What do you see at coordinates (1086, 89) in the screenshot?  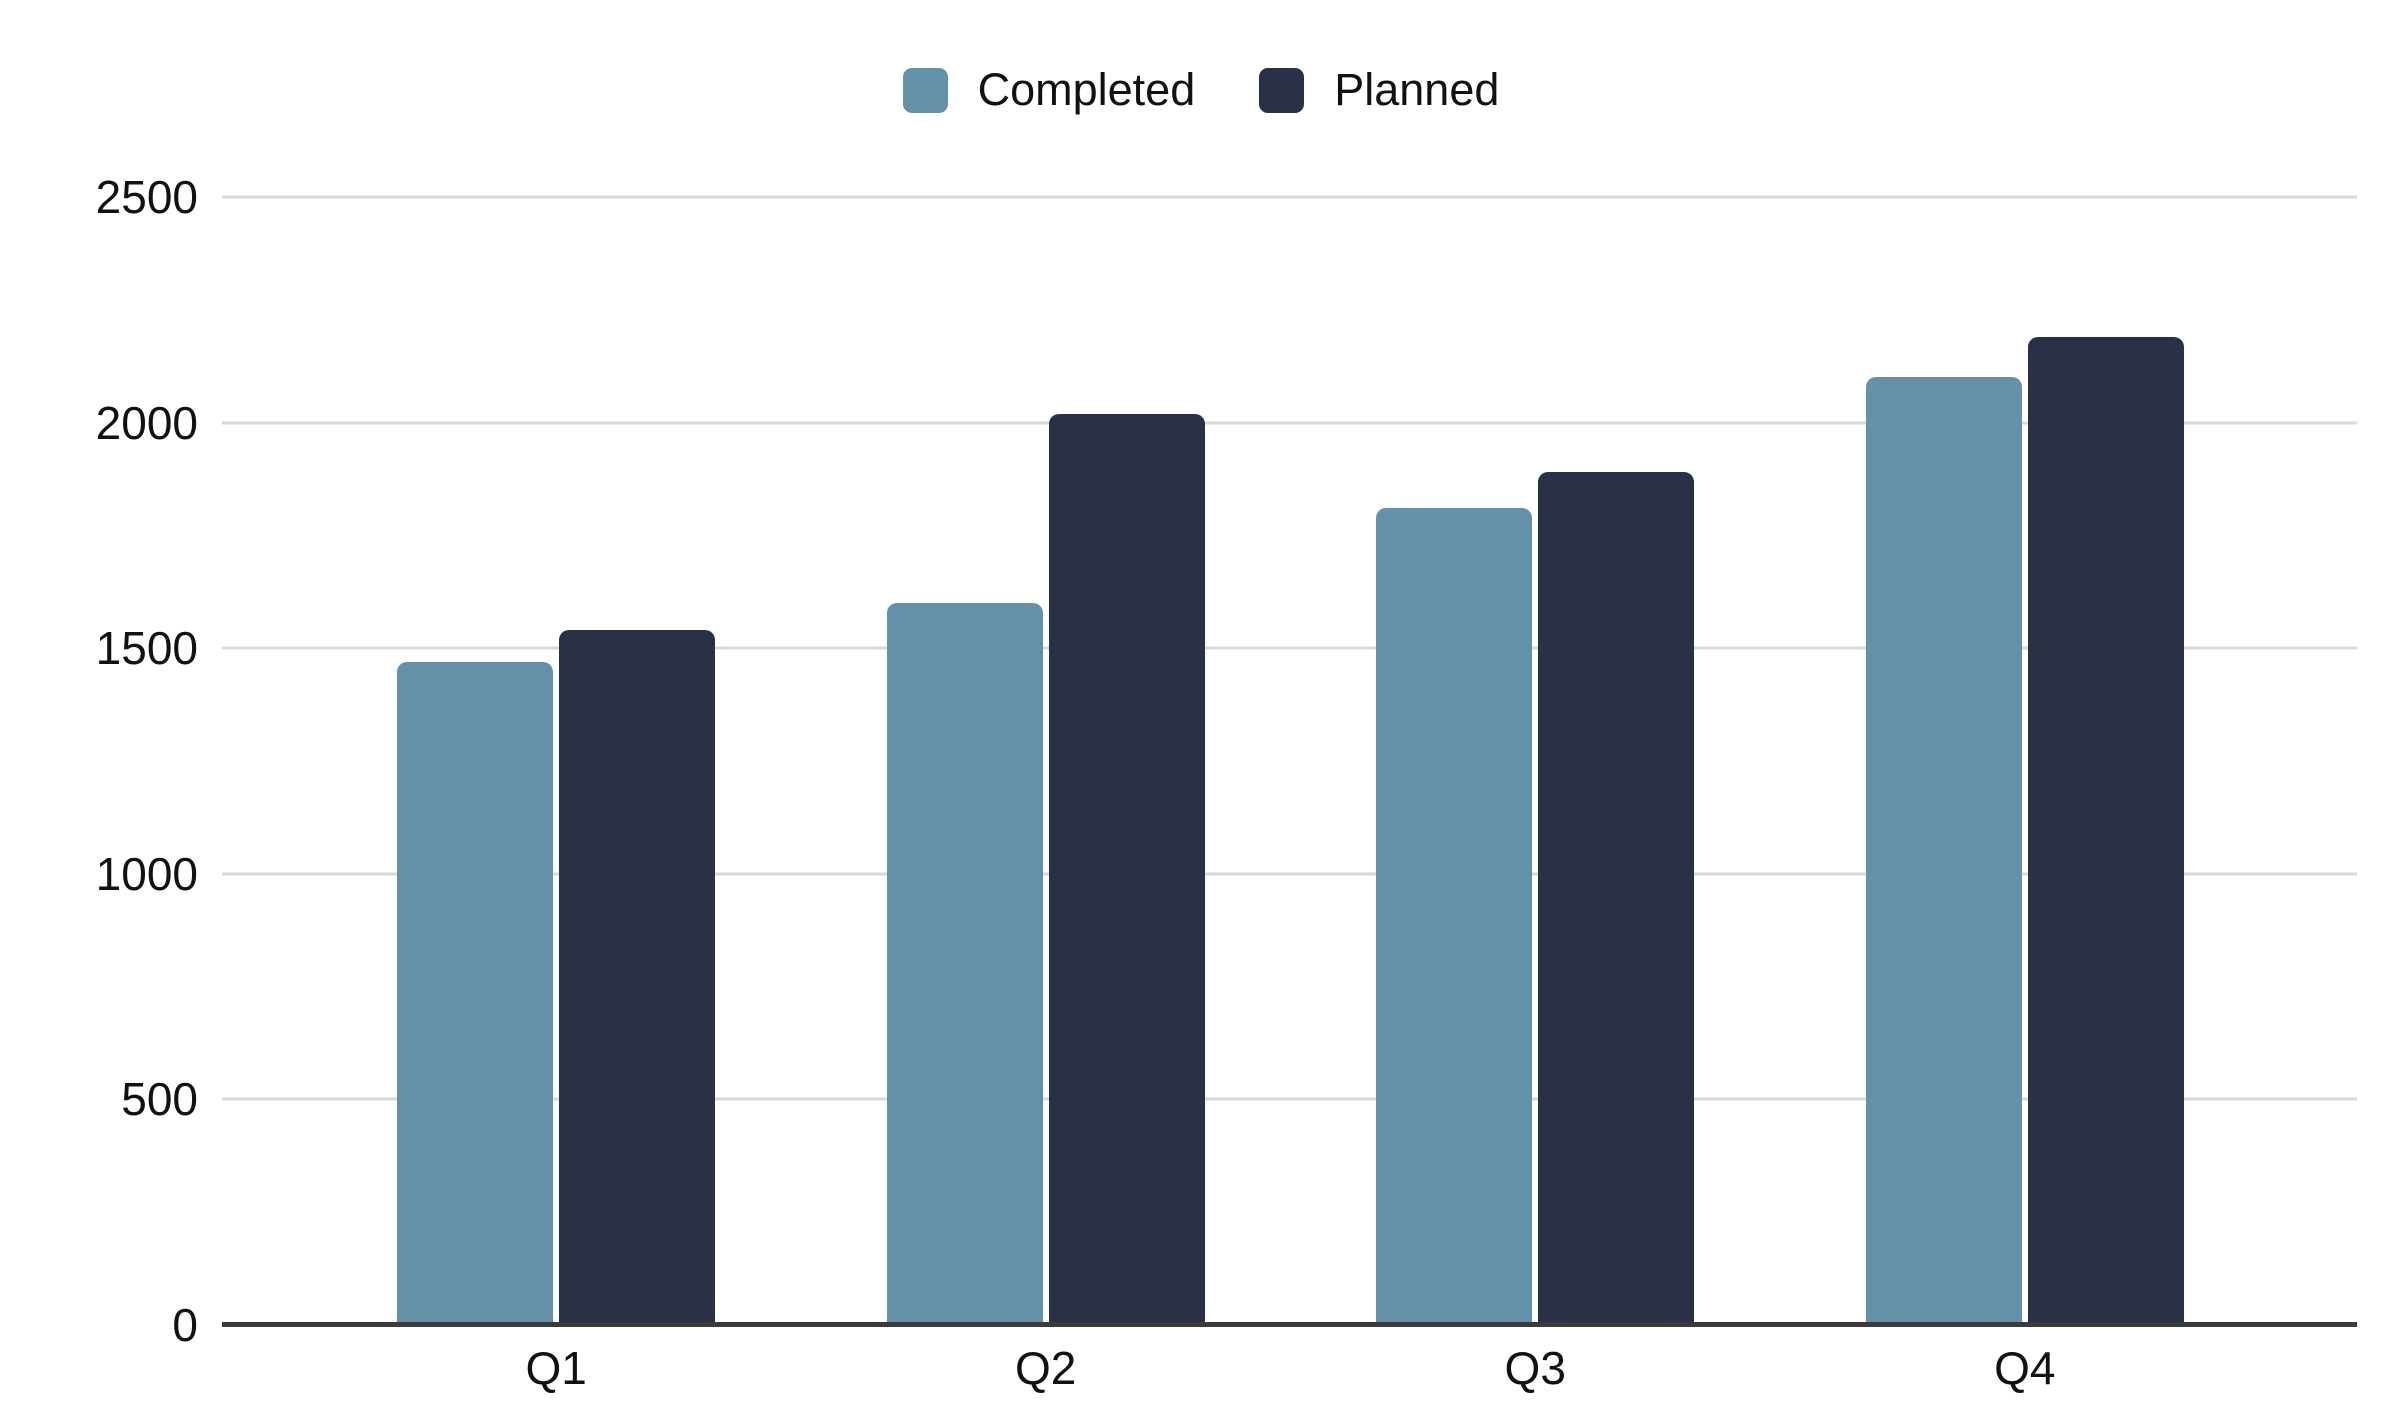 I see `legend-label-completed: Completed` at bounding box center [1086, 89].